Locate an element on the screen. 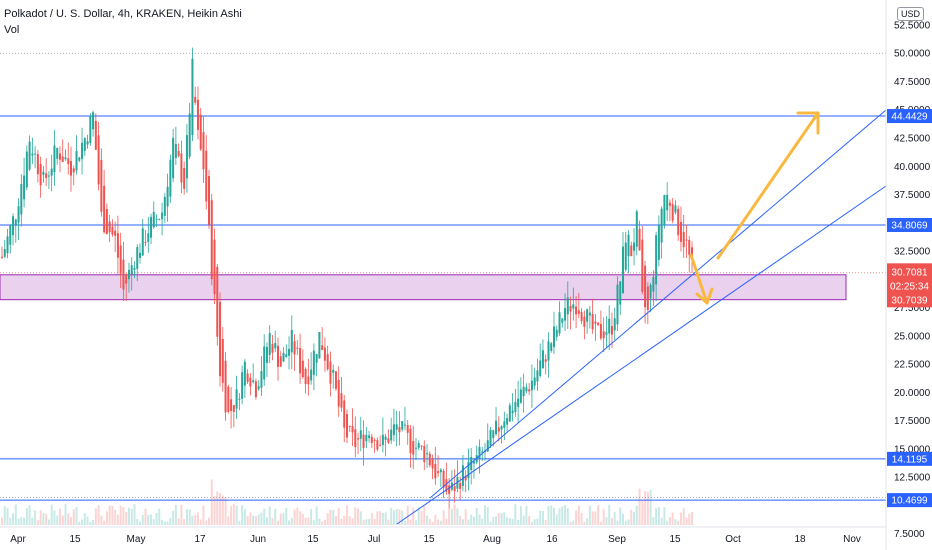 The height and width of the screenshot is (550, 932). time-tick-label: 18 is located at coordinates (800, 539).